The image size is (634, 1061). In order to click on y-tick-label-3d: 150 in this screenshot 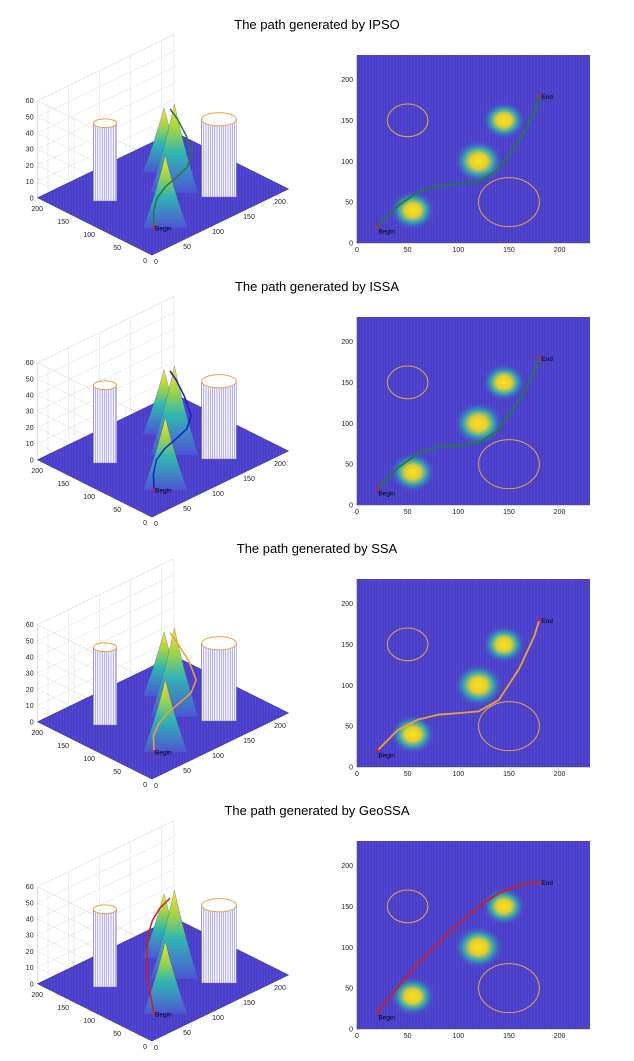, I will do `click(63, 484)`.